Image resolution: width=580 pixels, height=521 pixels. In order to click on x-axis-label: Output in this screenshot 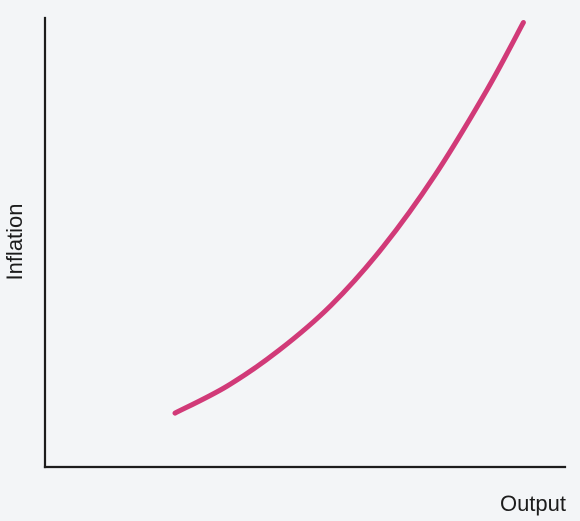, I will do `click(533, 503)`.